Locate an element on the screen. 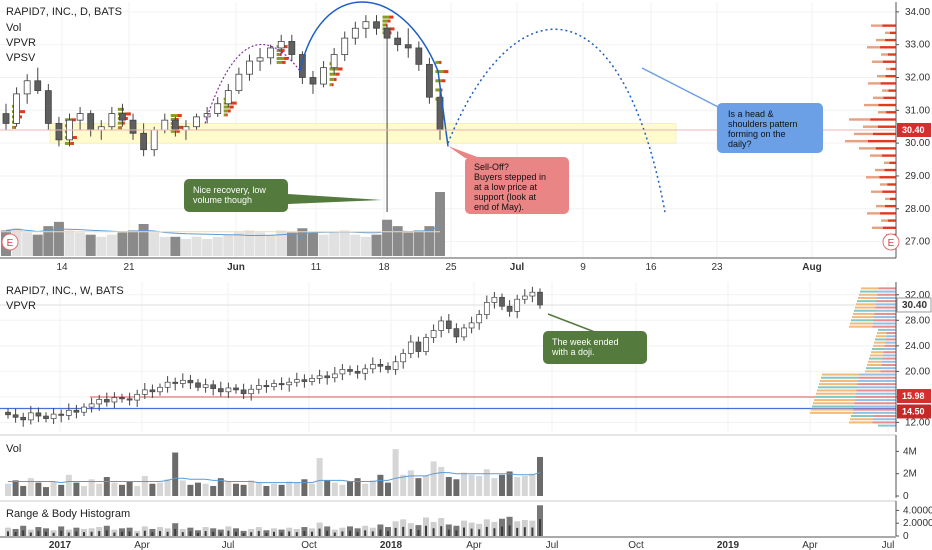 The height and width of the screenshot is (550, 932). daily-price-tick-label: 29.00 is located at coordinates (917, 176).